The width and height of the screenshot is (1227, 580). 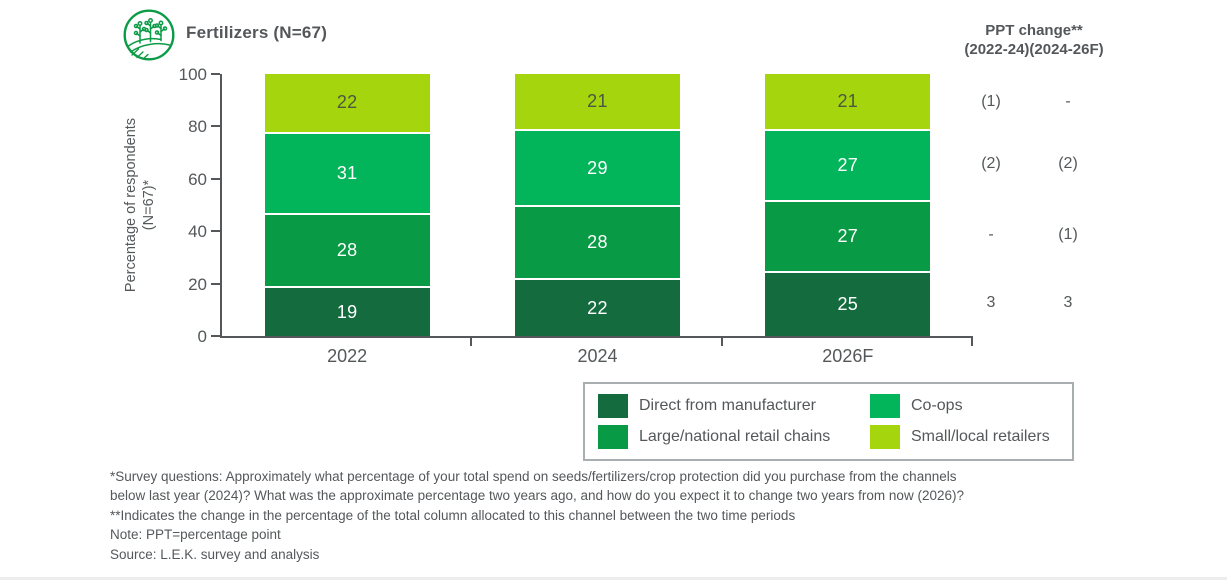 What do you see at coordinates (195, 535) in the screenshot?
I see `footnote-line: Note: PPT=percentage point` at bounding box center [195, 535].